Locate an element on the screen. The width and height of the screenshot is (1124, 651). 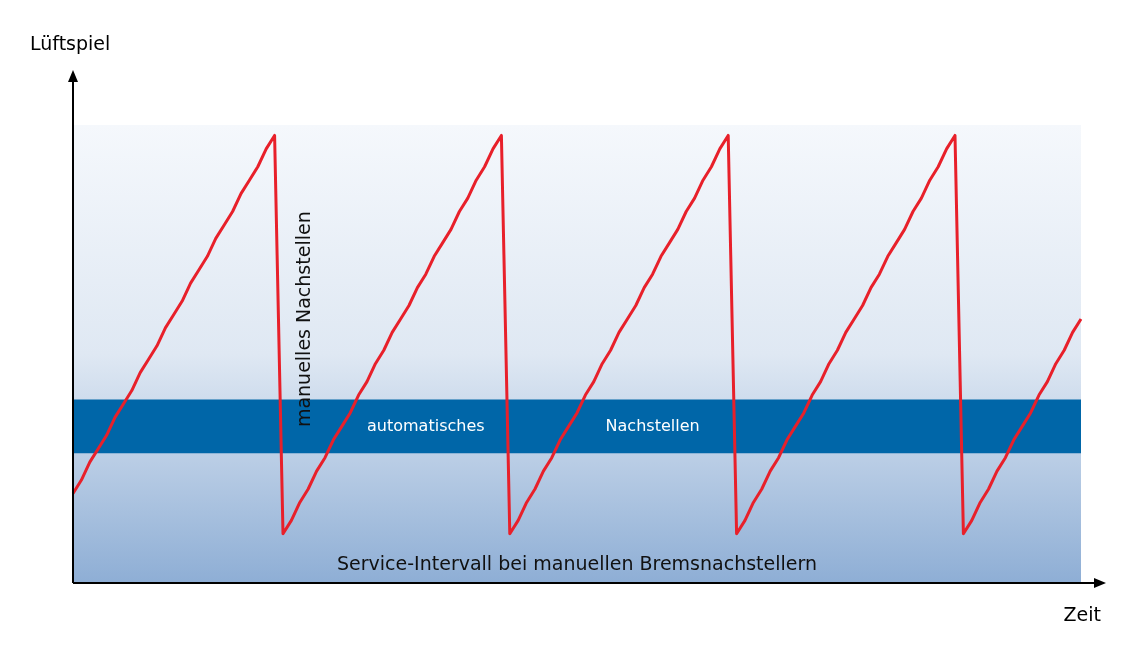
x-axis-title: Zeit is located at coordinates (1082, 613).